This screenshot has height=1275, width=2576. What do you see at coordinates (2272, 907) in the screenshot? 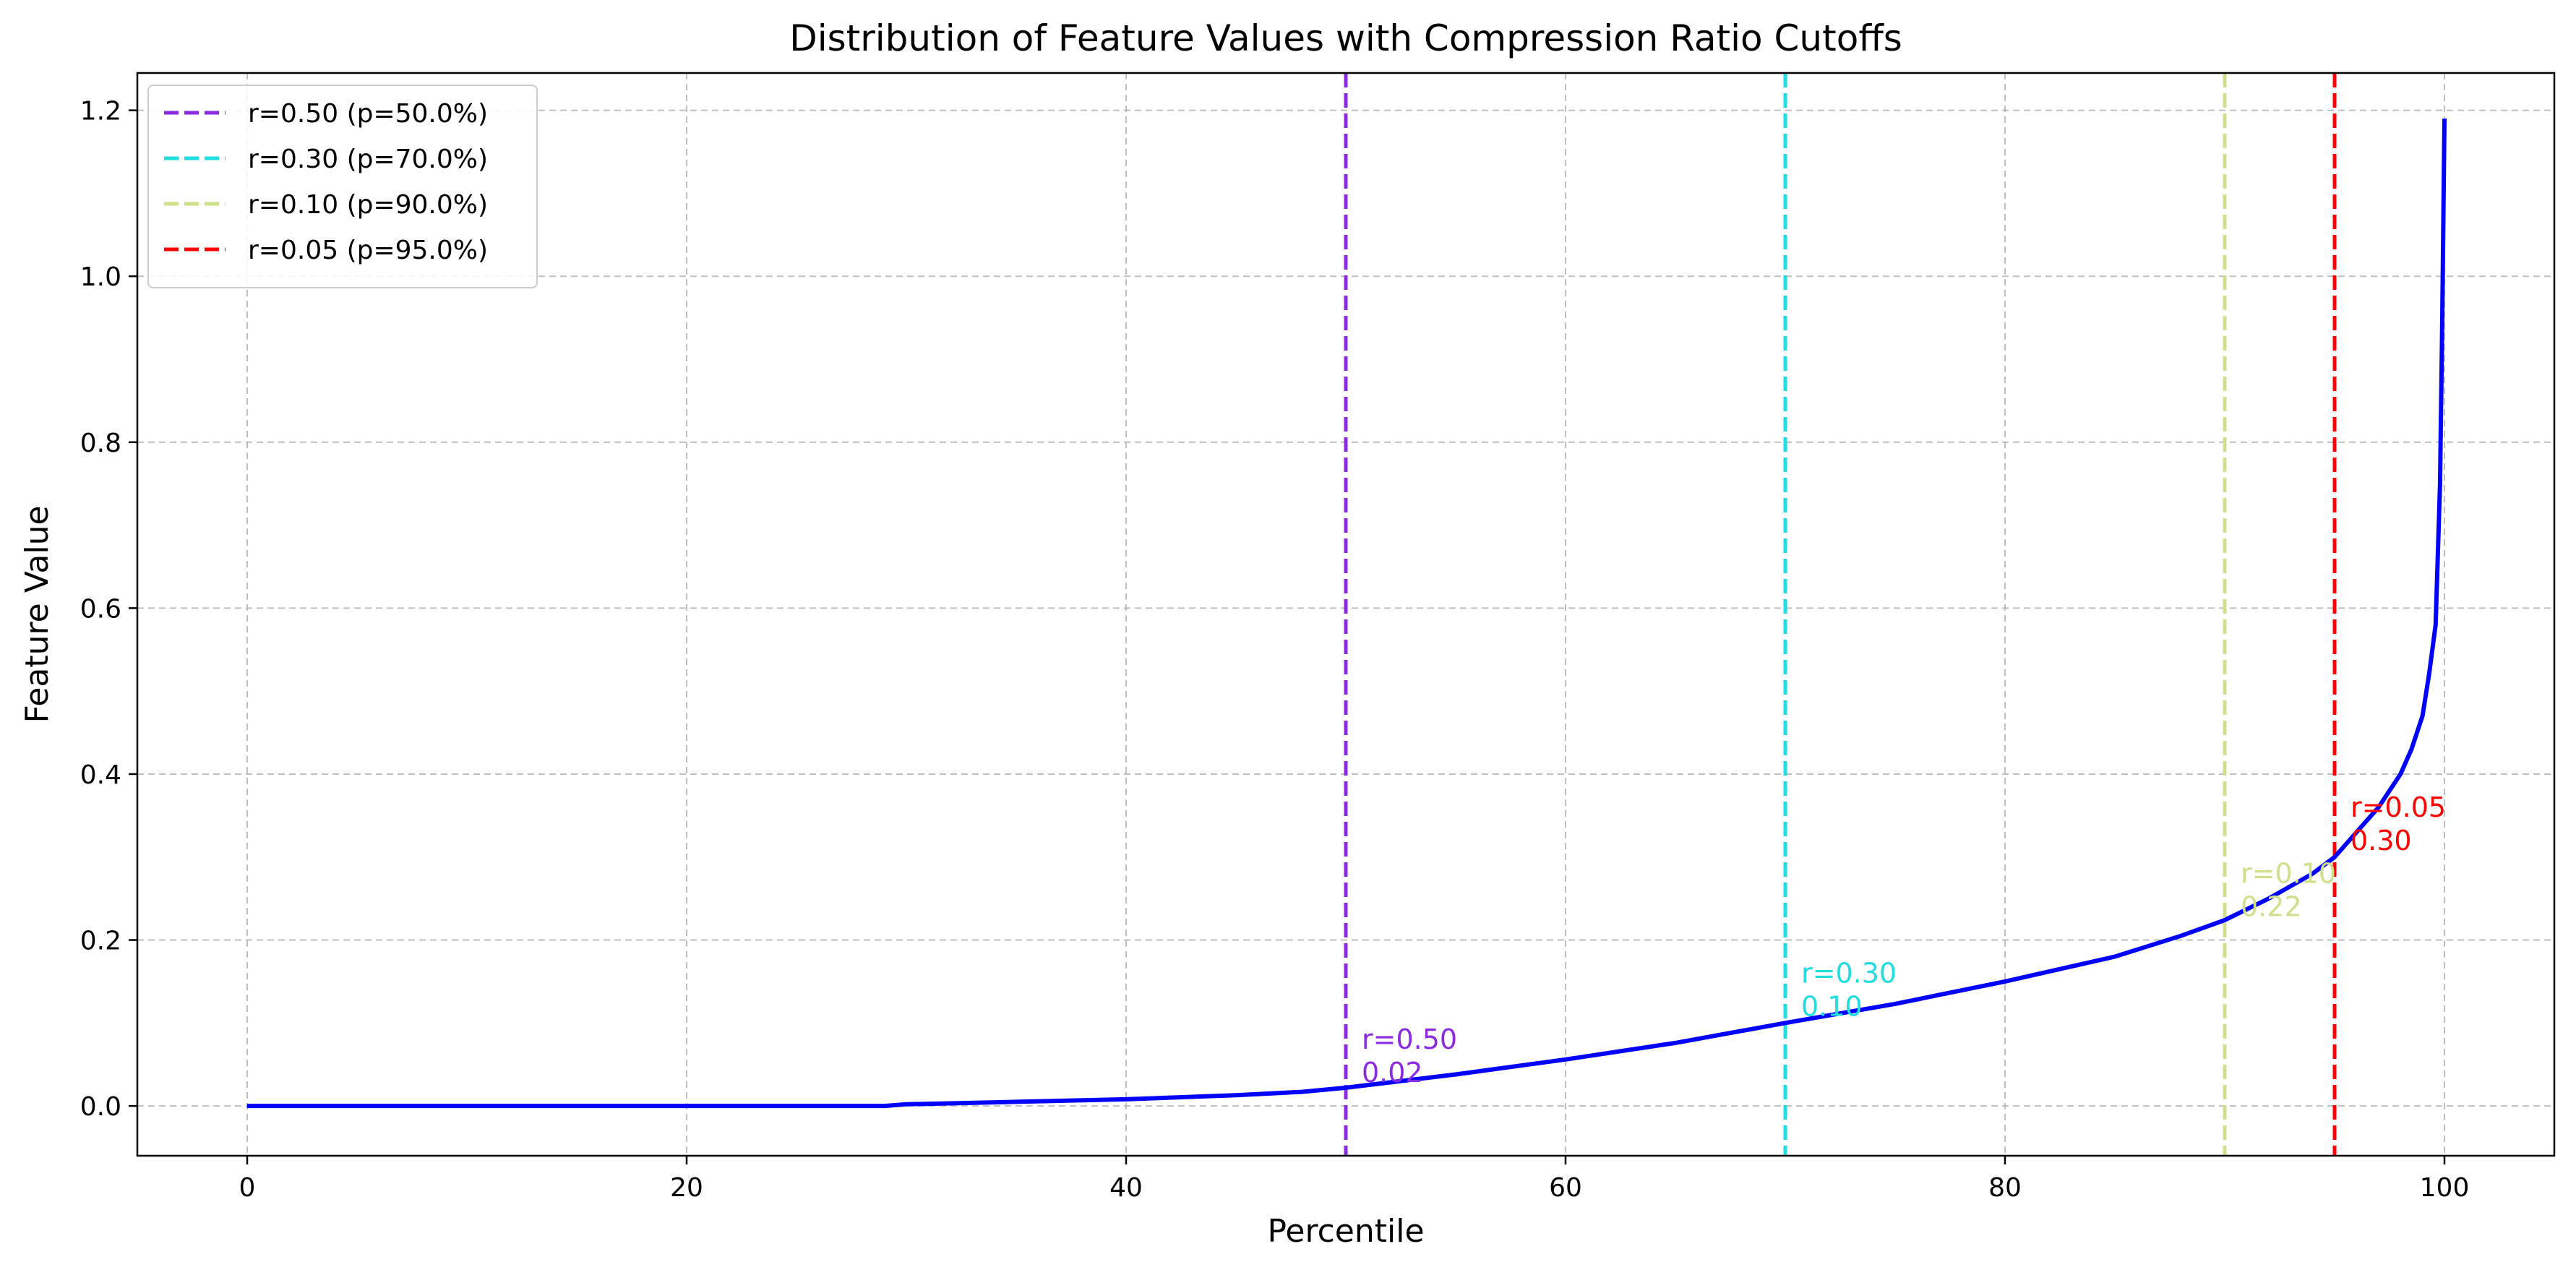
I see `cutoff-label-value: 0.22` at bounding box center [2272, 907].